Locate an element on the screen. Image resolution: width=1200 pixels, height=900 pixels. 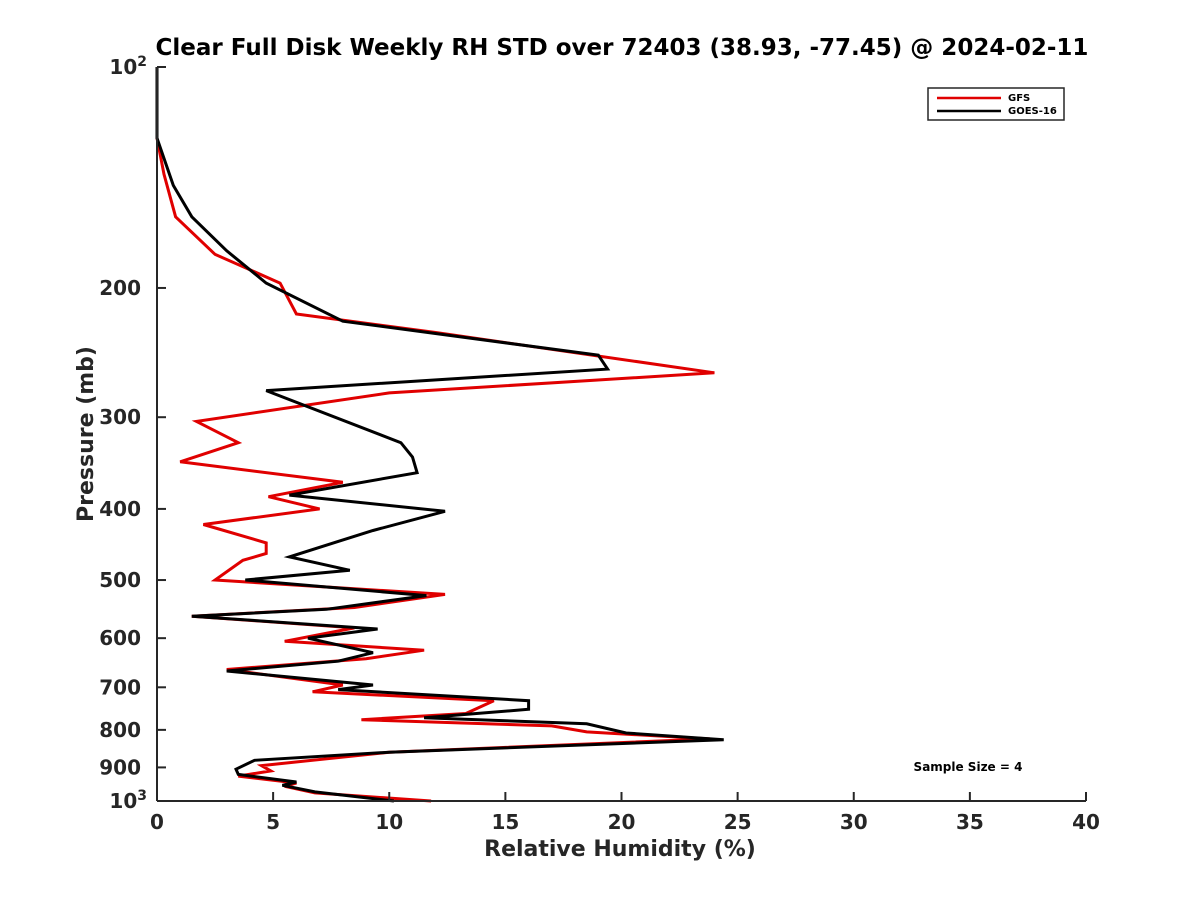
x-tick-label: 20 is located at coordinates (622, 822).